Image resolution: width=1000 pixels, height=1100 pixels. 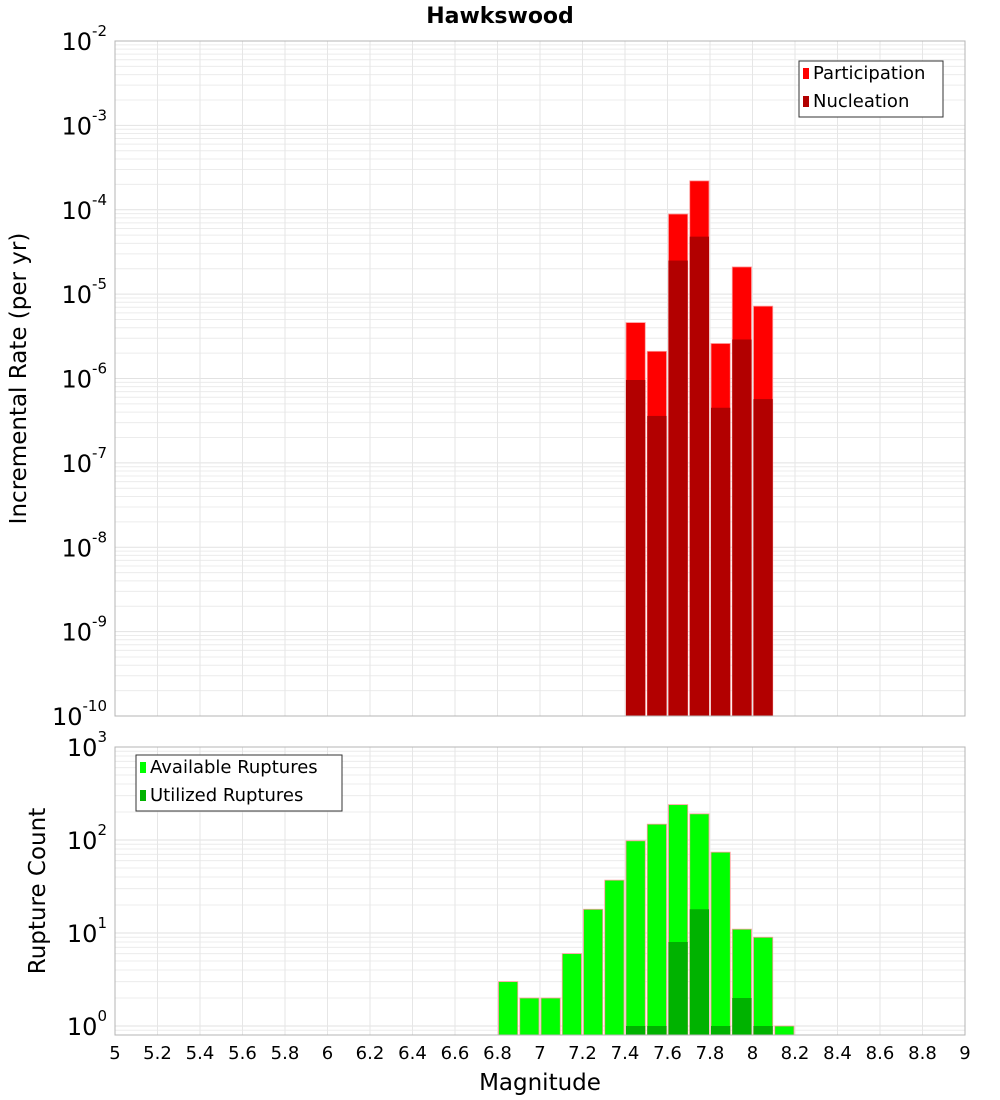 I want to click on x-tick-label: 5, so click(x=114, y=1053).